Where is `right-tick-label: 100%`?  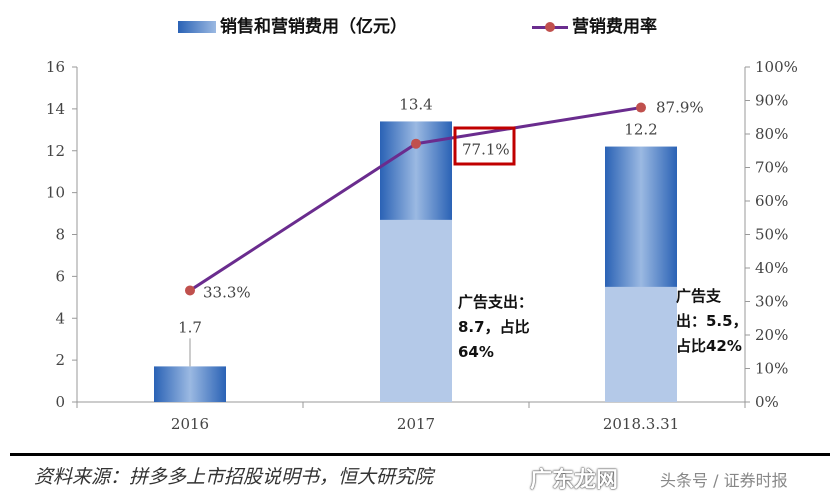
right-tick-label: 100% is located at coordinates (776, 67).